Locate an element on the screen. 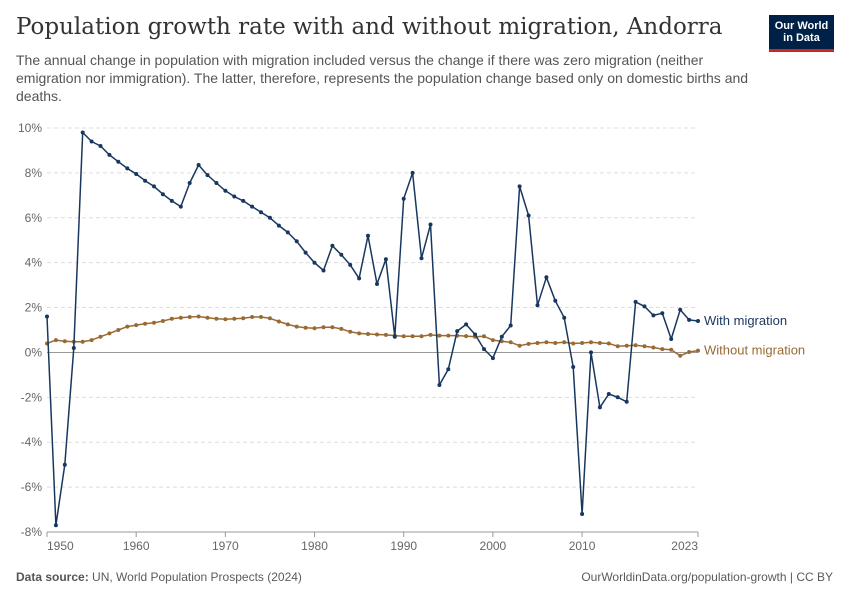 The height and width of the screenshot is (600, 850). y-tick-label: 8% is located at coordinates (34, 173).